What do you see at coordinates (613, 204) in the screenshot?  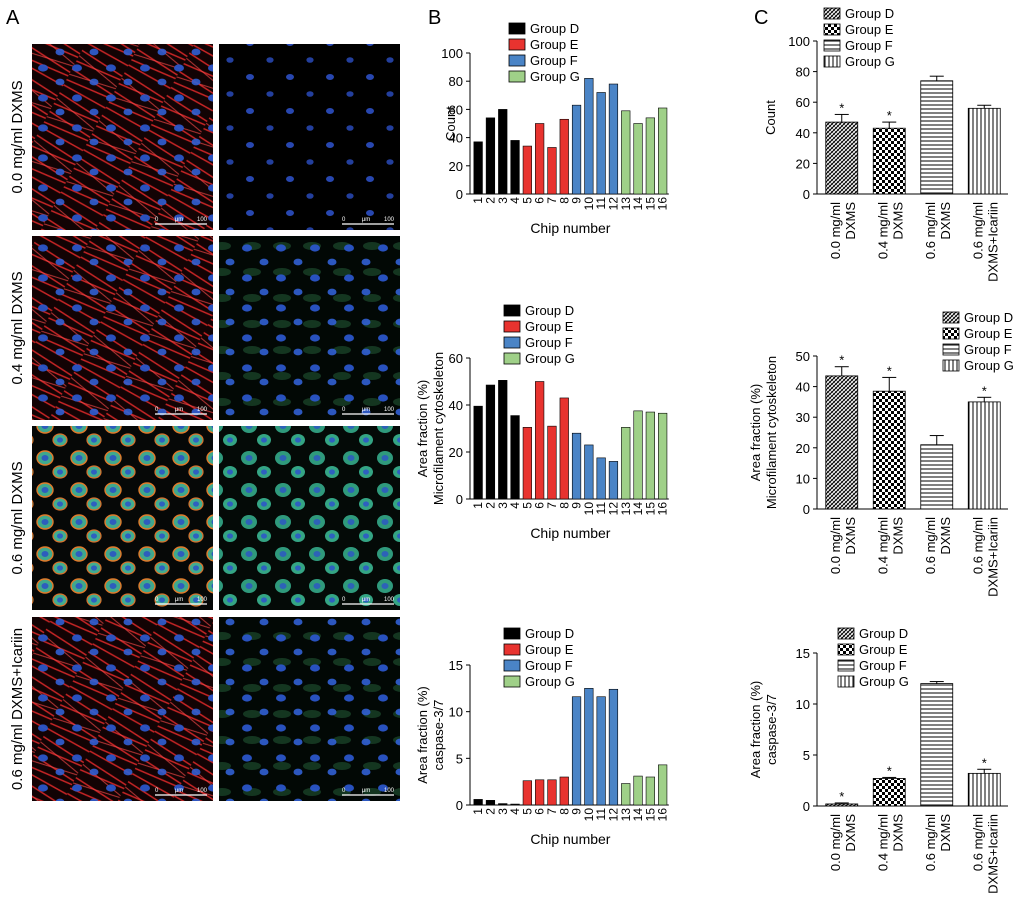 I see `x-tick-label: 12` at bounding box center [613, 204].